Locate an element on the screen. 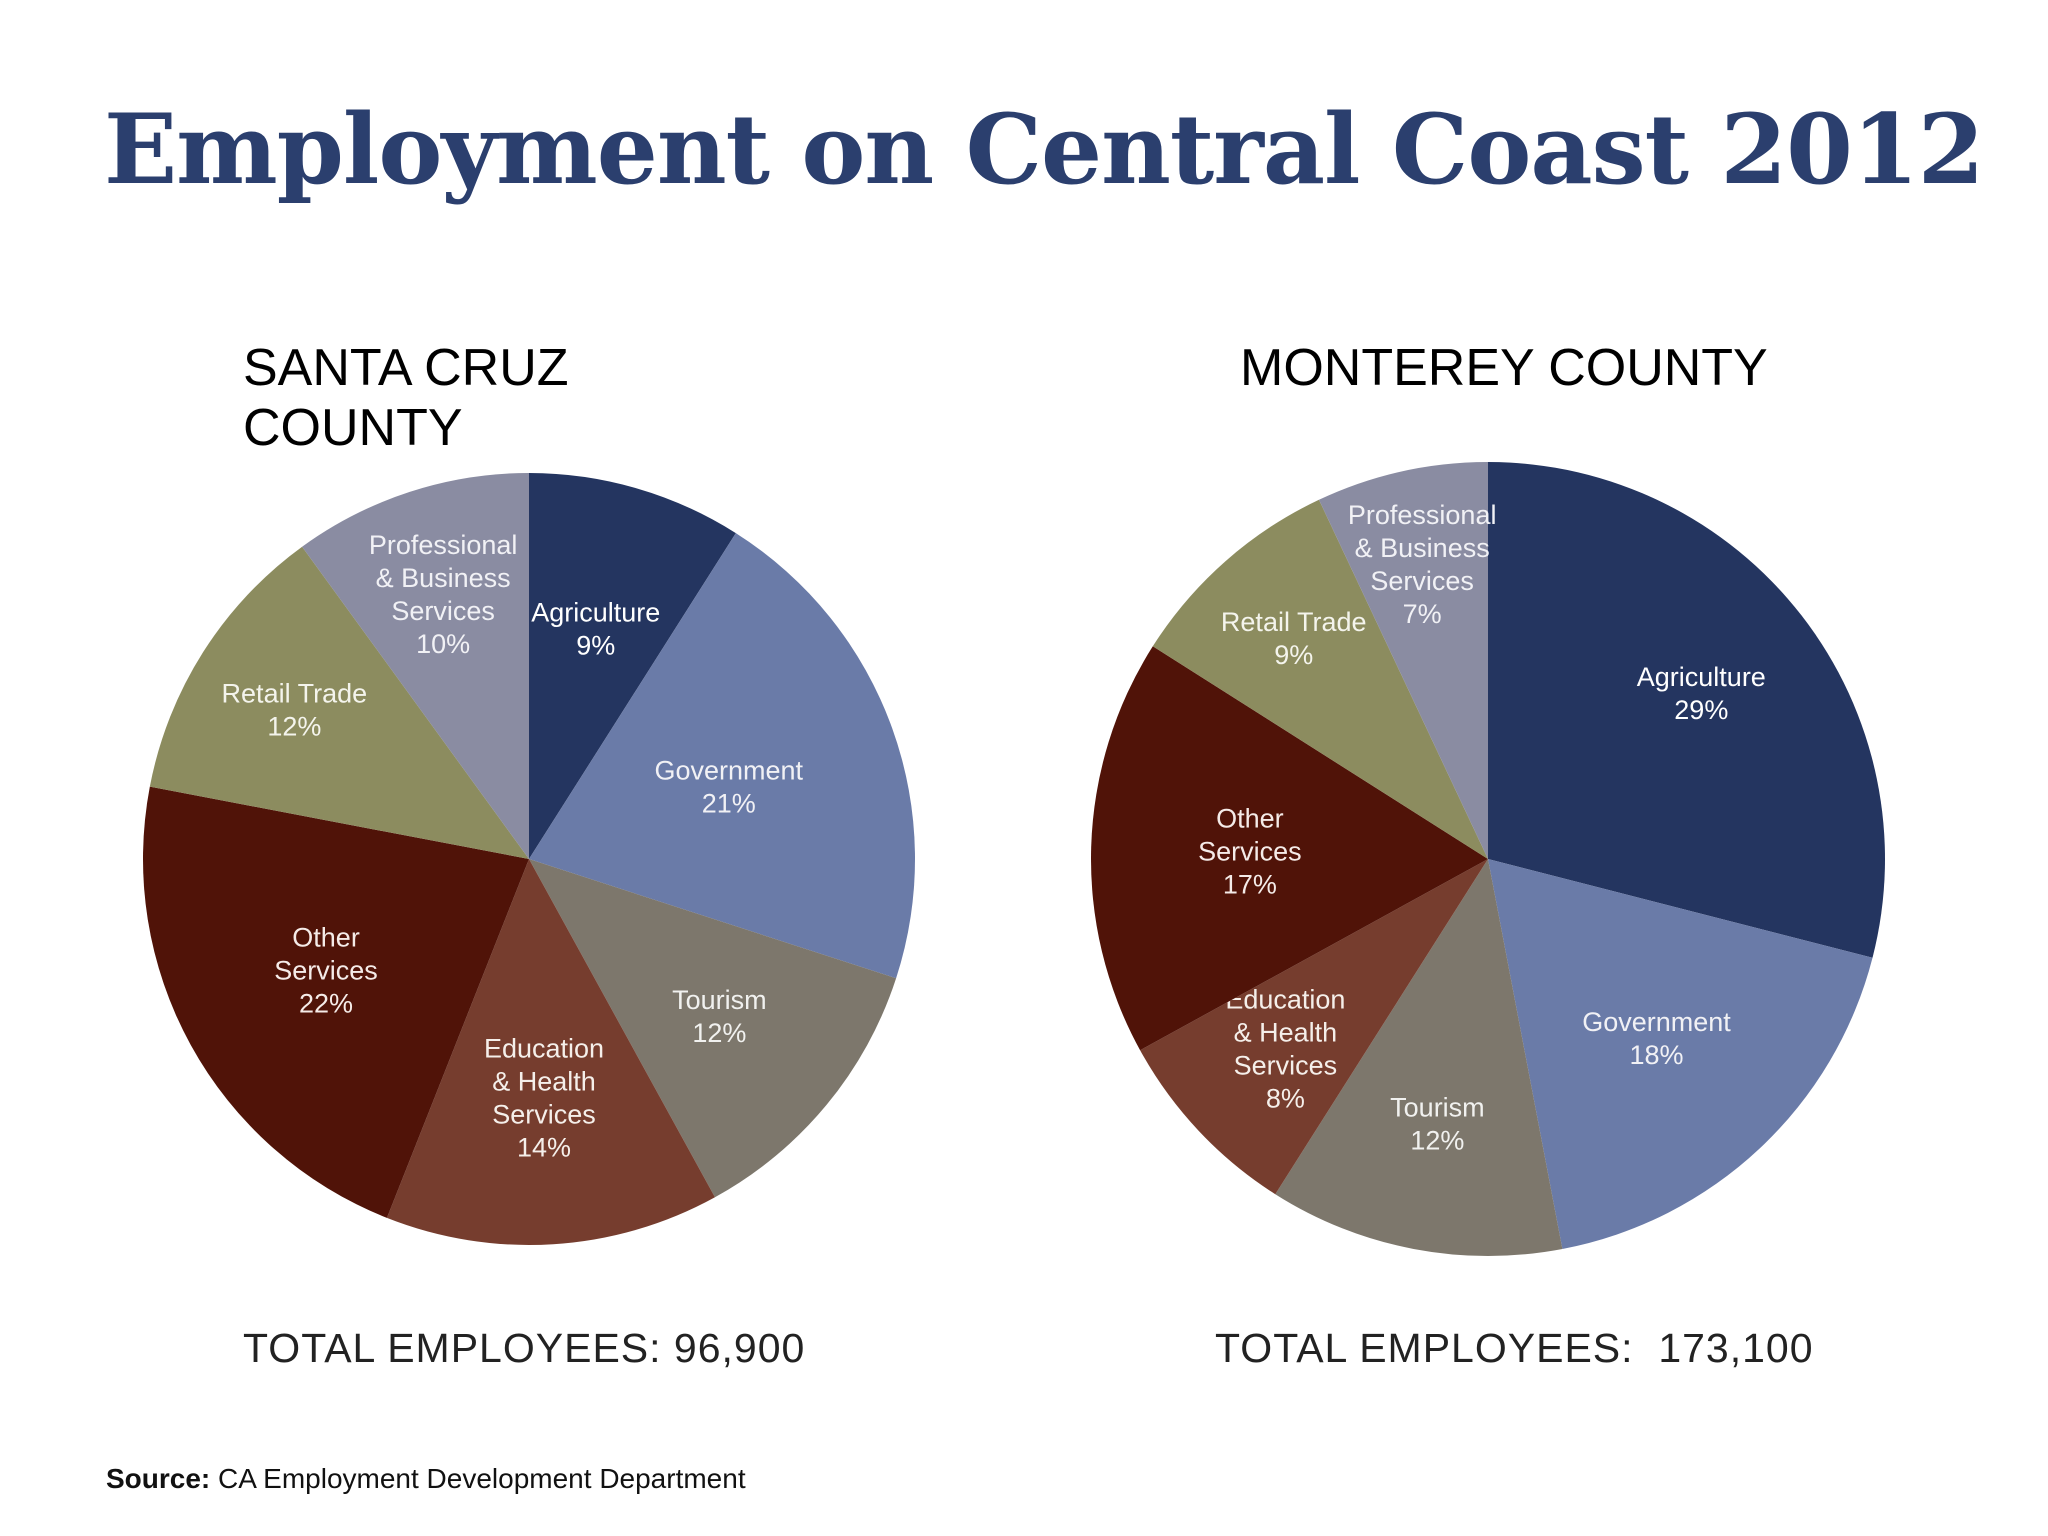  chart-title-santa-cruz: SANTA CRUZ COUNTY is located at coordinates (406, 398).